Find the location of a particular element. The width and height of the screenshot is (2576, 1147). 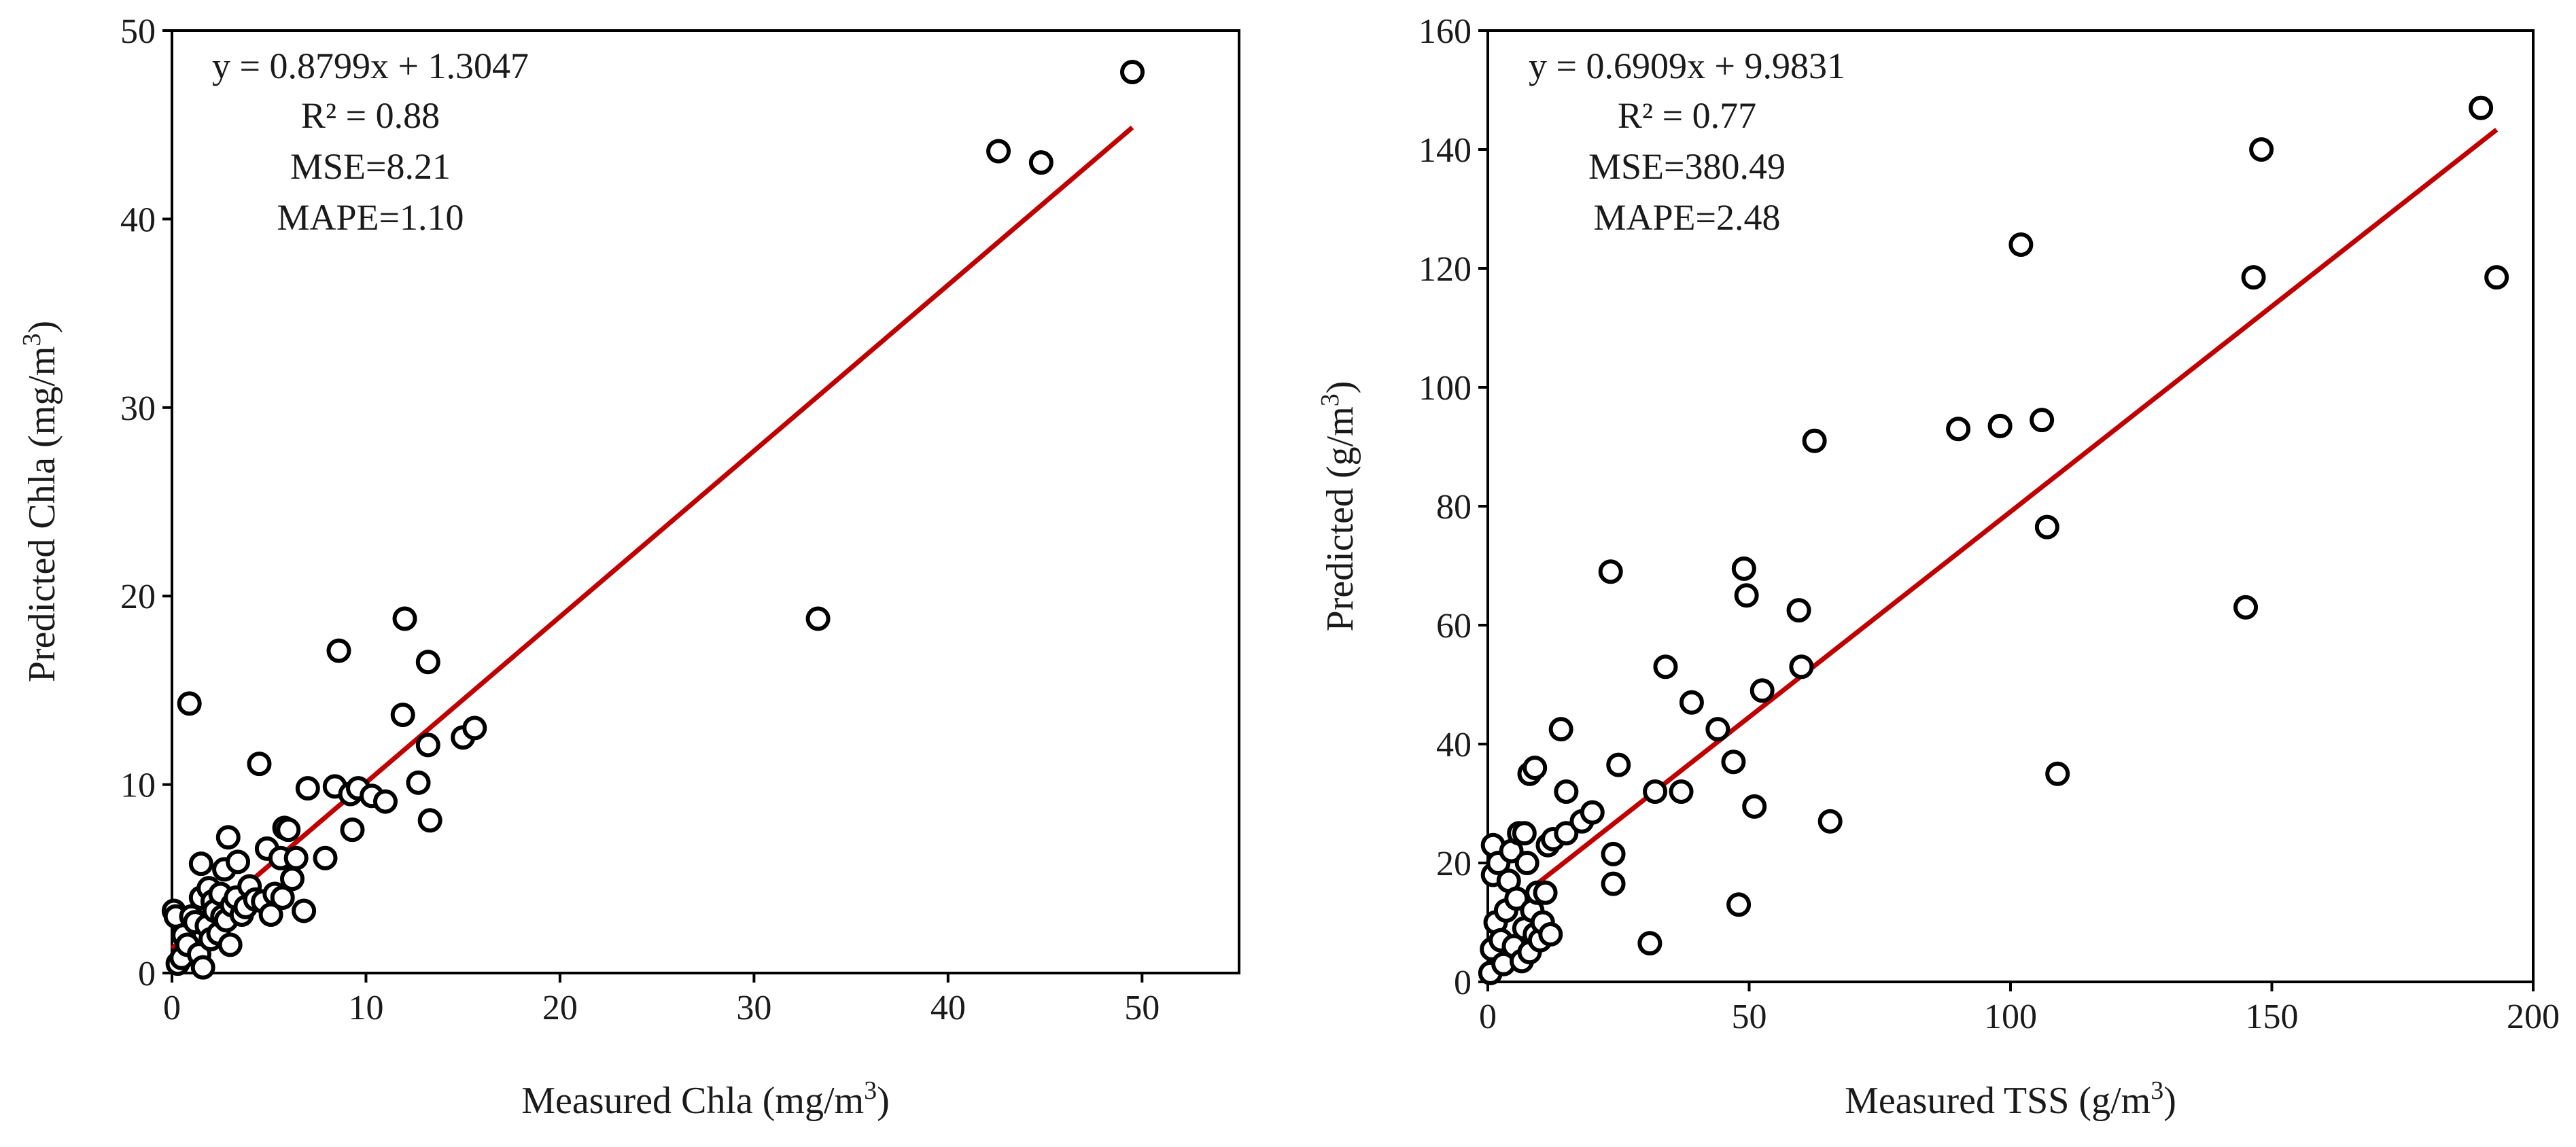

y-tick-label: 30 is located at coordinates (138, 408).